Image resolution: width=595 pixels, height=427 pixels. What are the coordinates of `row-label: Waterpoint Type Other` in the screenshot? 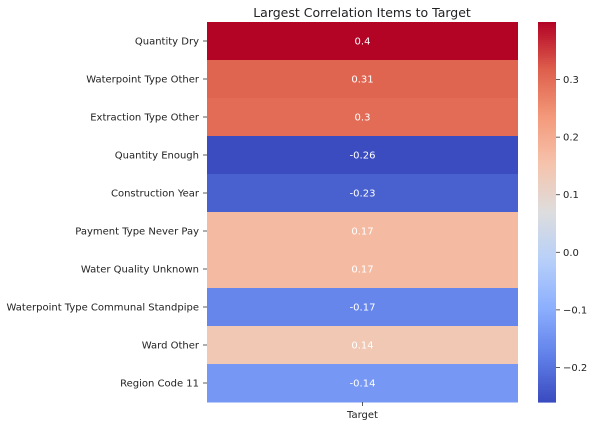 It's located at (143, 80).